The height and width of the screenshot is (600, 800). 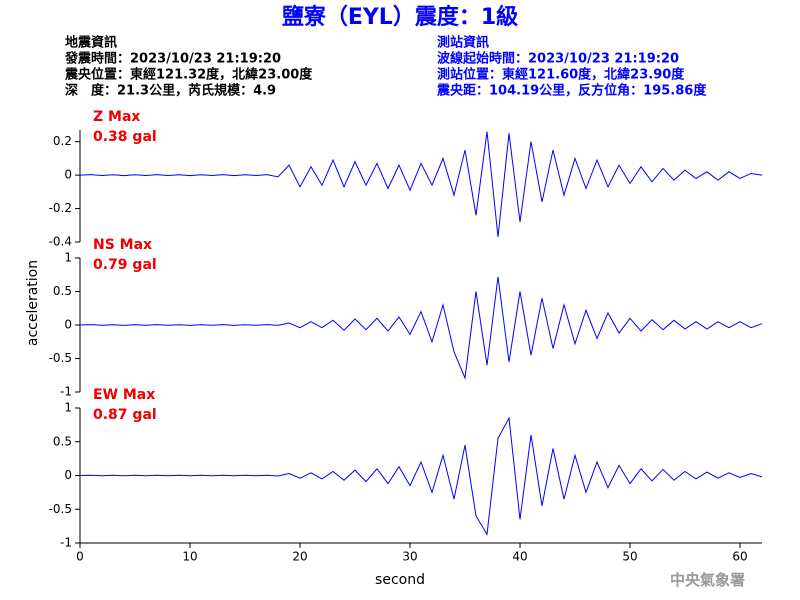 I want to click on x-tick-label: 60, so click(x=739, y=557).